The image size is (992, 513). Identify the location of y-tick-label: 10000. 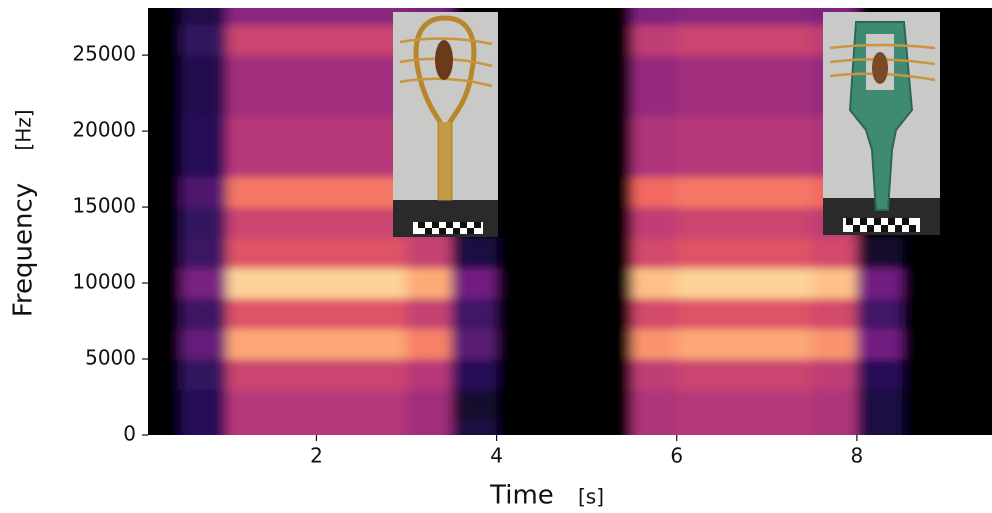
(104, 282).